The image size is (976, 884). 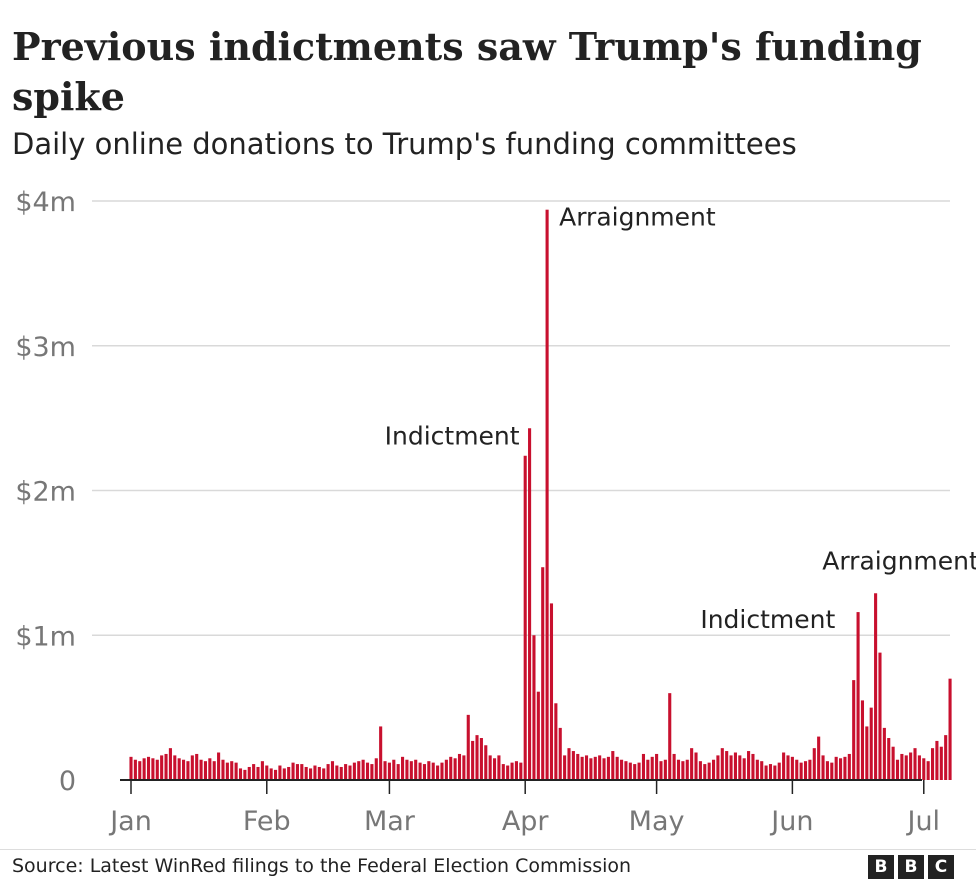 I want to click on annotation-label: Arraignment, so click(x=637, y=217).